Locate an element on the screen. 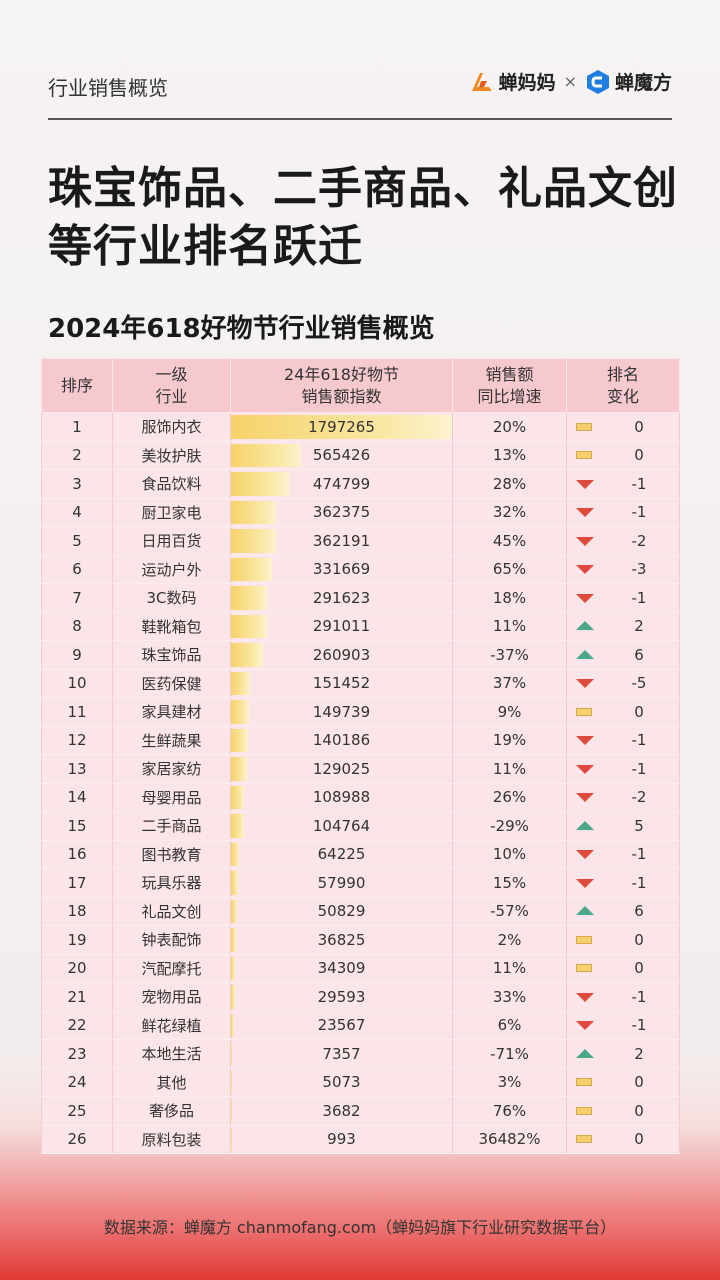 Image resolution: width=720 pixels, height=1280 pixels. cell-growth: 6% is located at coordinates (509, 1025).